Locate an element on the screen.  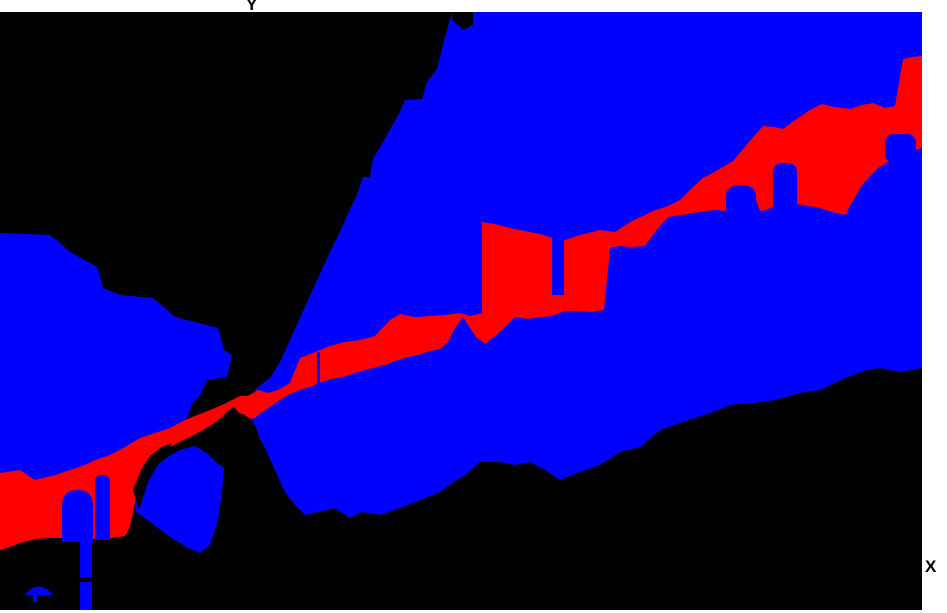
lower-left-blue-wedge is located at coordinates (179, 499).